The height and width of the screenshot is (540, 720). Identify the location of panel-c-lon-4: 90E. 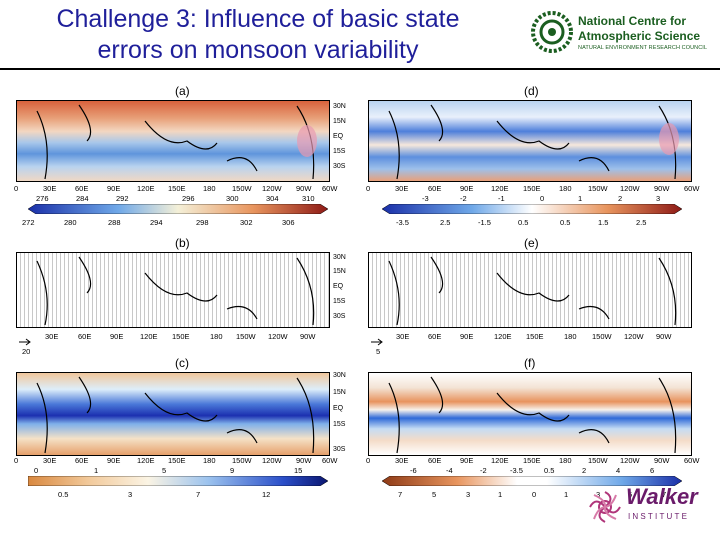
(114, 460).